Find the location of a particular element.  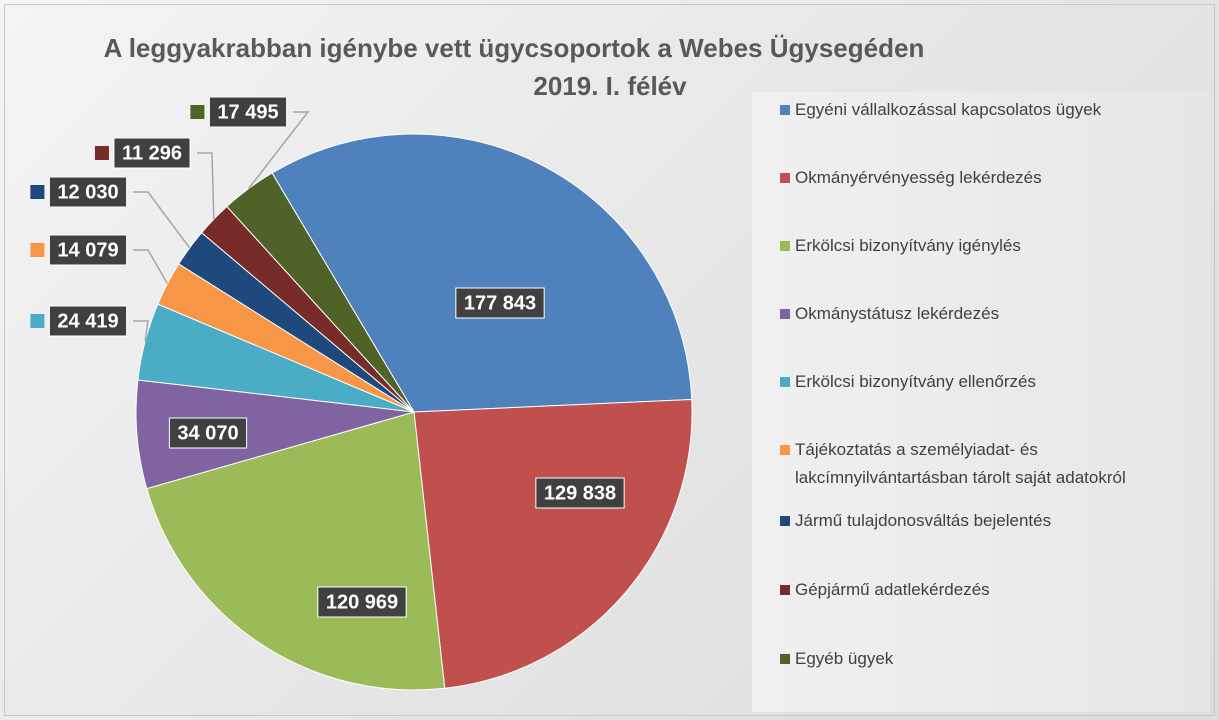

data-label: 24 419 is located at coordinates (87, 321).